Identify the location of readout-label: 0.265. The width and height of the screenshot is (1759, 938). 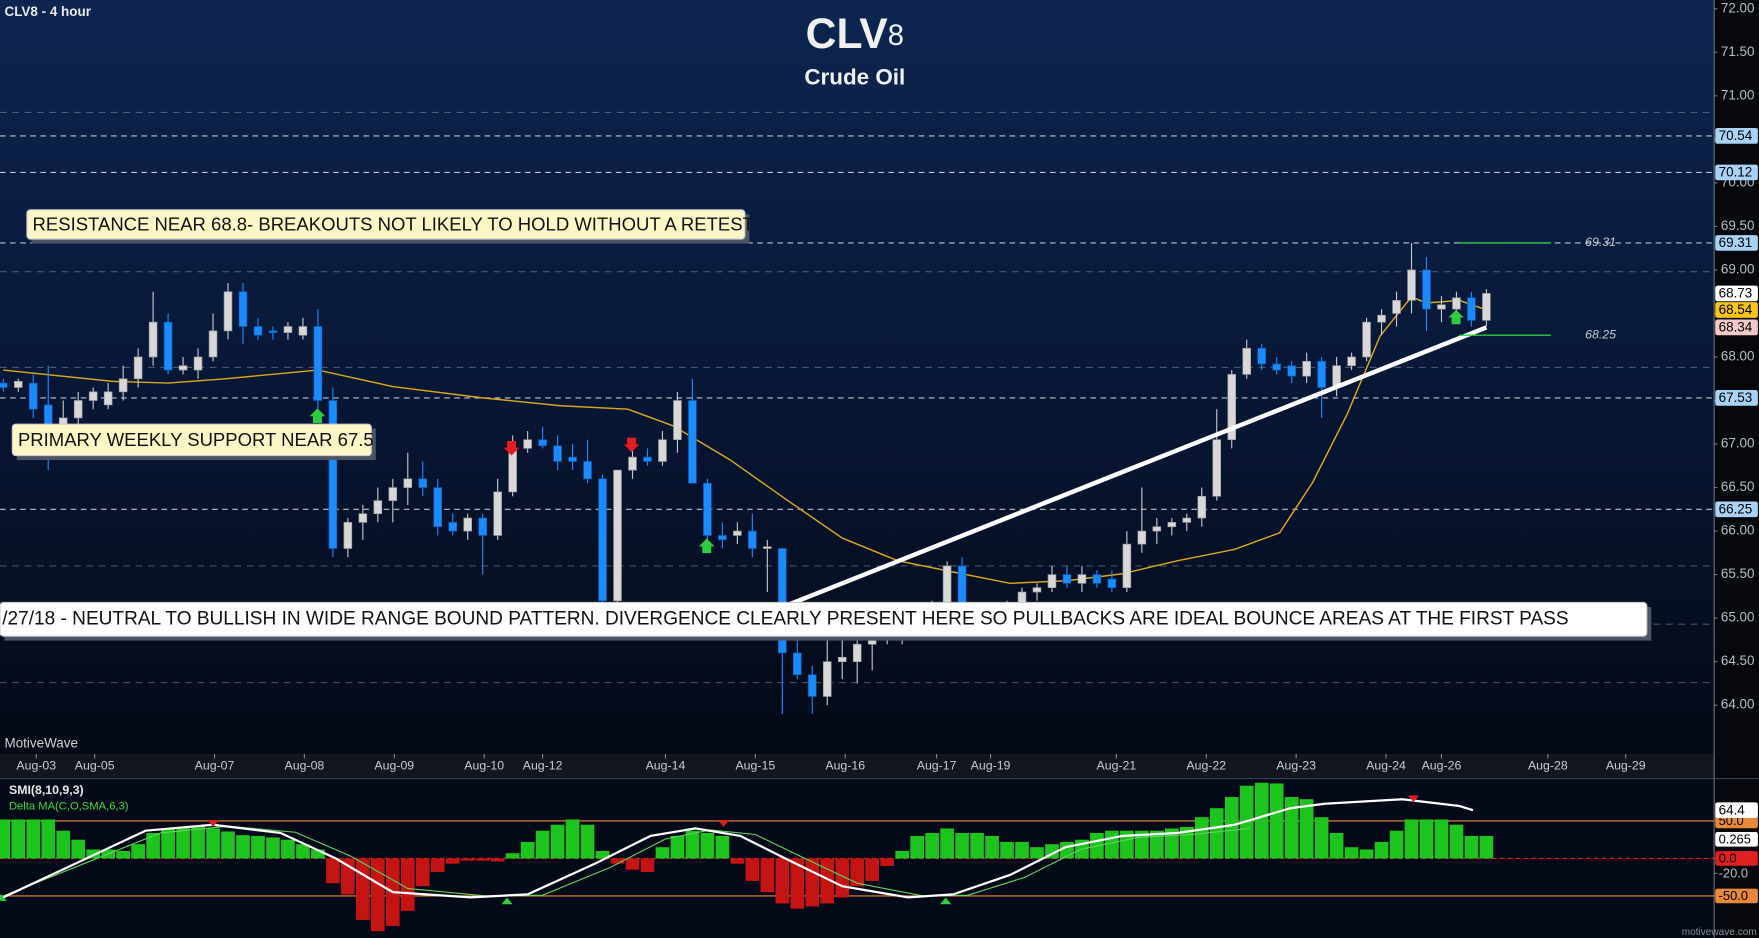
(1735, 838).